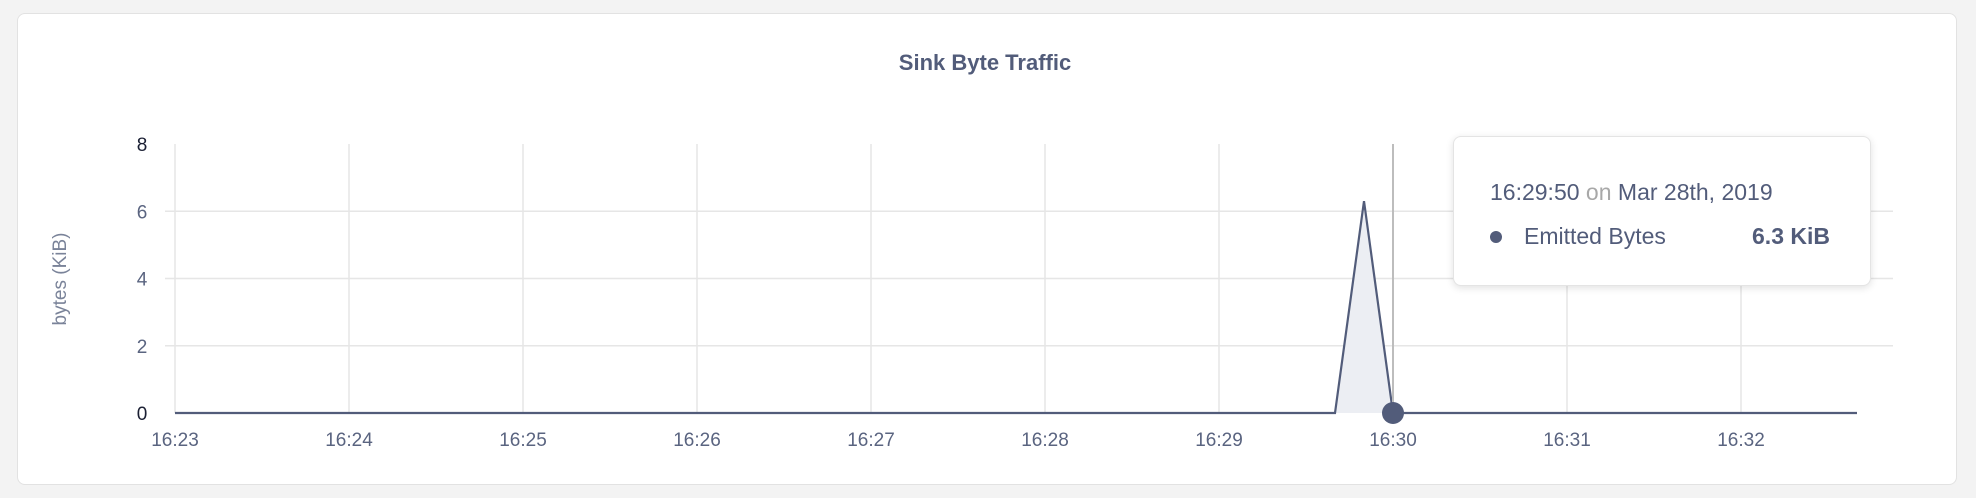 The image size is (1976, 498). What do you see at coordinates (1045, 440) in the screenshot?
I see `x-tick-label: 16:28` at bounding box center [1045, 440].